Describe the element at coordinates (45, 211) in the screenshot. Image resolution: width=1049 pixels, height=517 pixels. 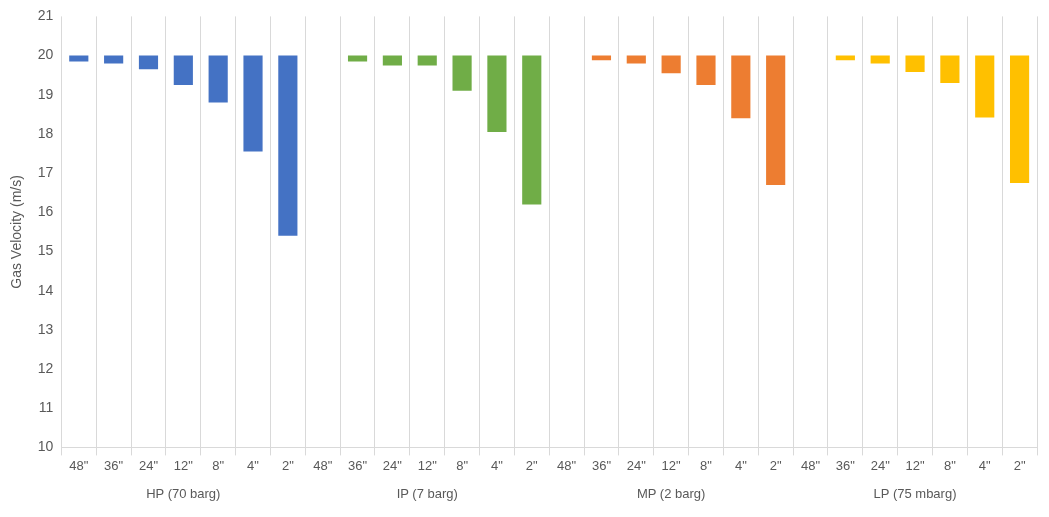
I see `y-tick-label: 16` at that location.